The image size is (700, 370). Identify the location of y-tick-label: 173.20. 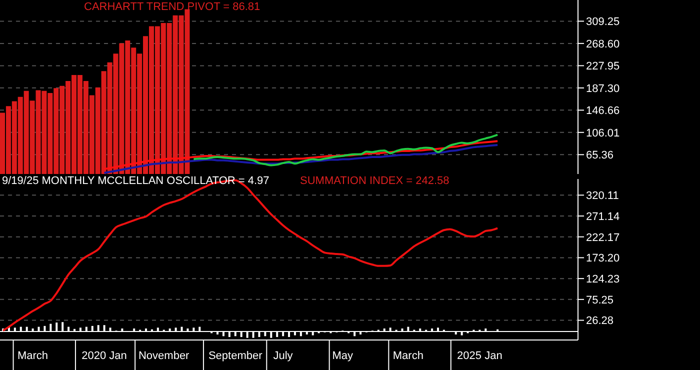
(603, 258).